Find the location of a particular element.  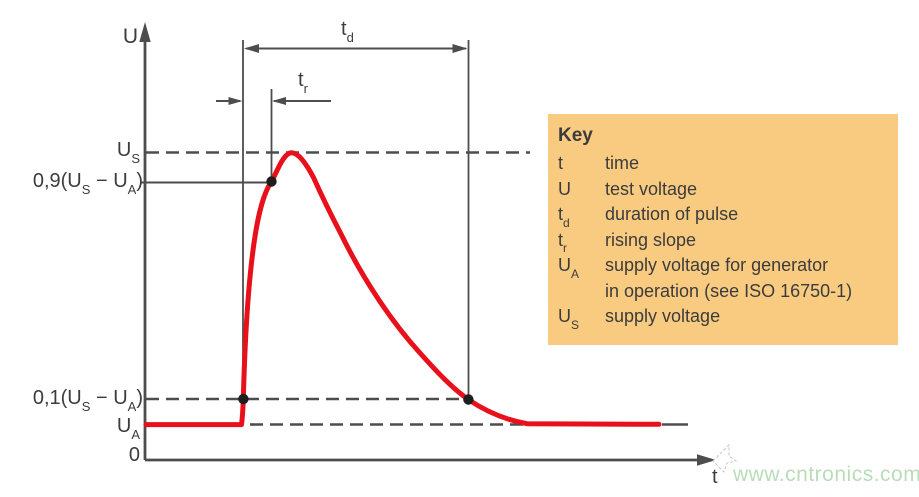

l01-falling-crossing-dot is located at coordinates (468, 399).